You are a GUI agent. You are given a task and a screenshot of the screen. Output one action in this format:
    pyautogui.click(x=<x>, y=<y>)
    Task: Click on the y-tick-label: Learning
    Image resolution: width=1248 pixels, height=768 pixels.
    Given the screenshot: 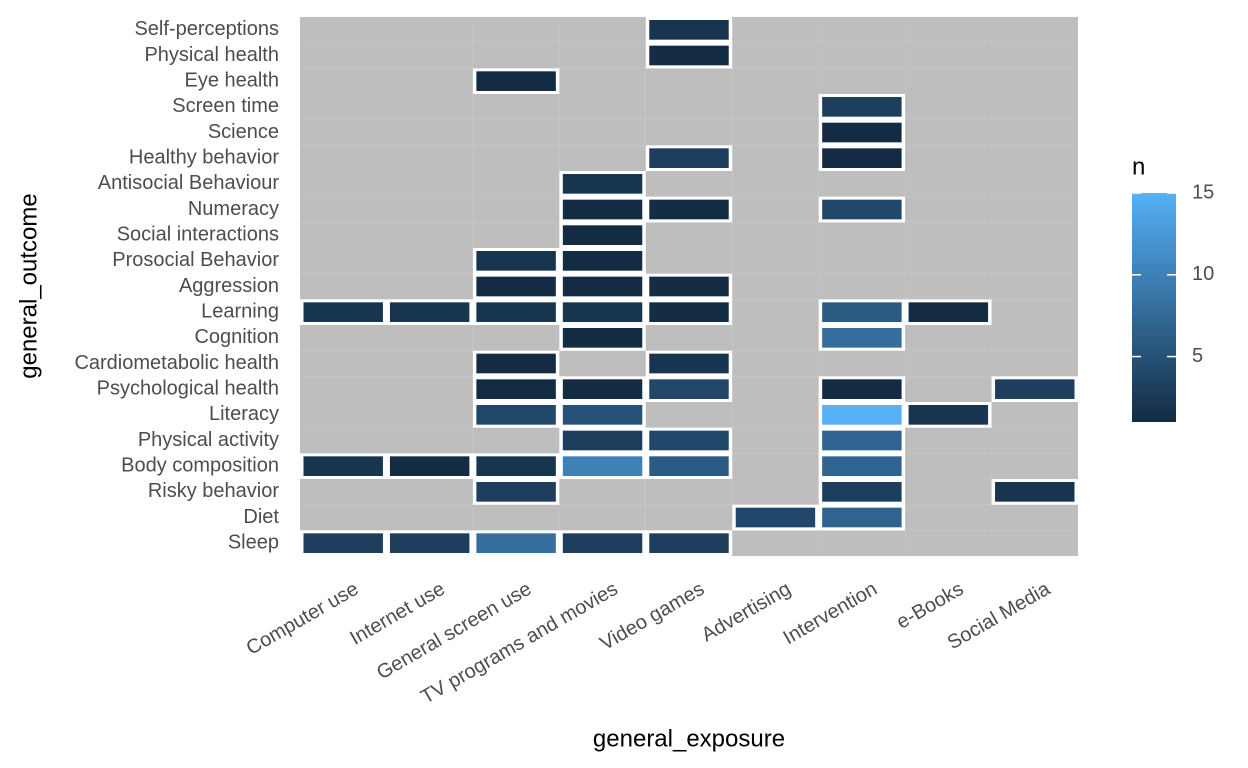 What is the action you would take?
    pyautogui.click(x=240, y=311)
    